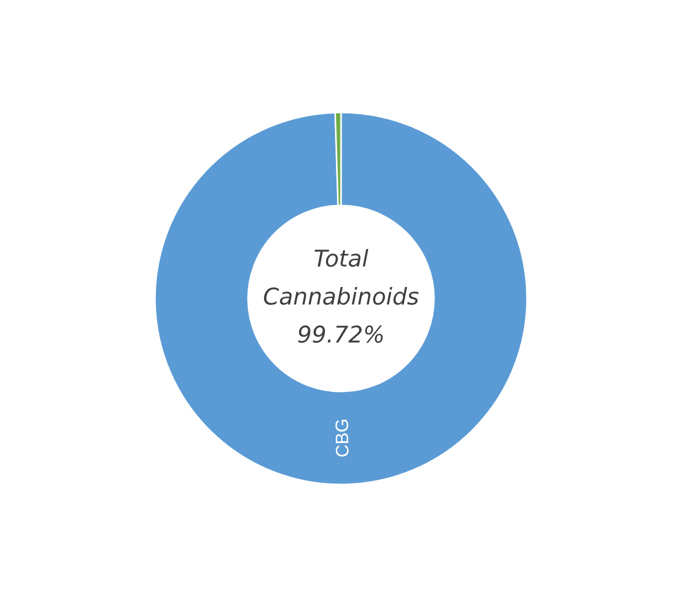 This screenshot has width=682, height=597. What do you see at coordinates (341, 297) in the screenshot?
I see `text: Total Cannabinoids 99.72%` at bounding box center [341, 297].